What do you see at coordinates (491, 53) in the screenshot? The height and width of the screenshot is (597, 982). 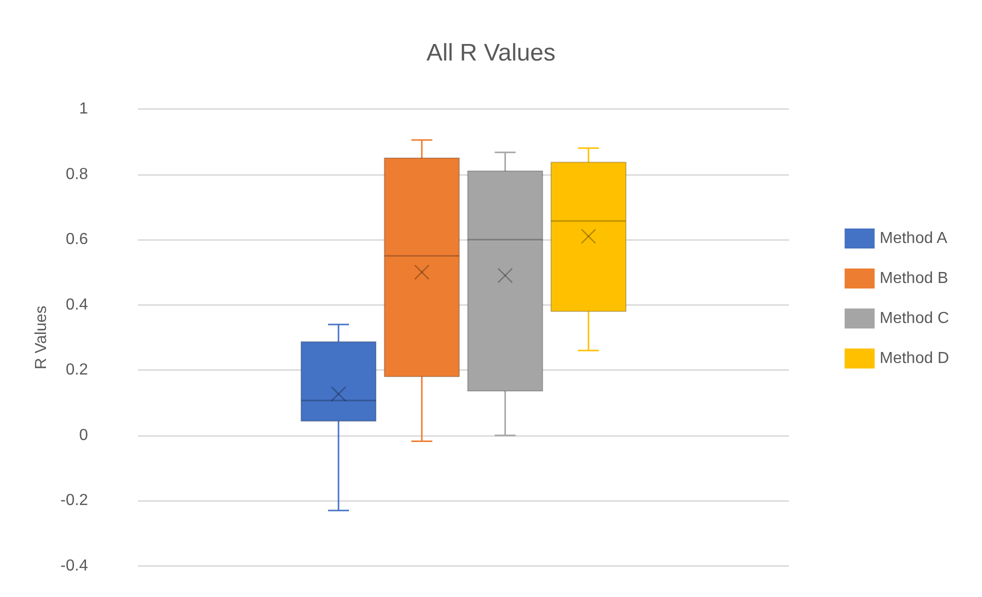 I see `chart-title: All R Values` at bounding box center [491, 53].